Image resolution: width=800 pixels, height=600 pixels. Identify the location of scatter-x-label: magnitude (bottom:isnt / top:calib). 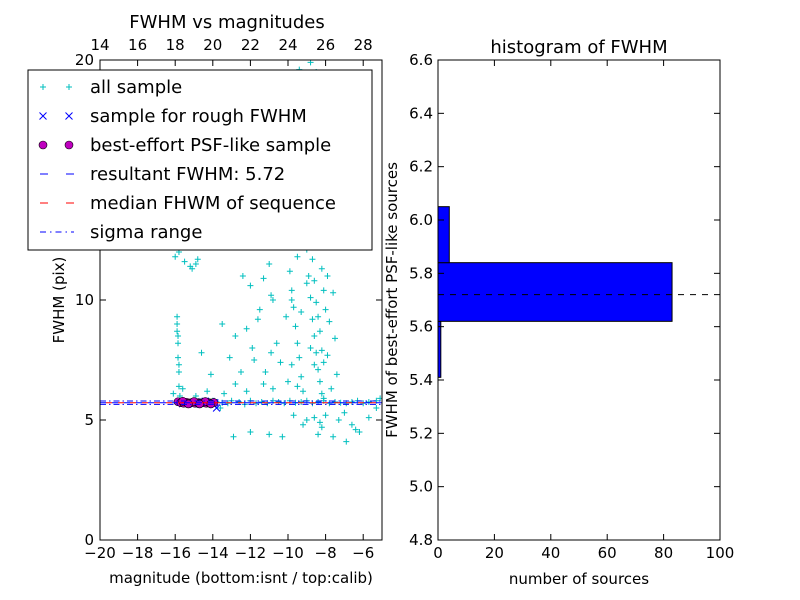
(241, 578).